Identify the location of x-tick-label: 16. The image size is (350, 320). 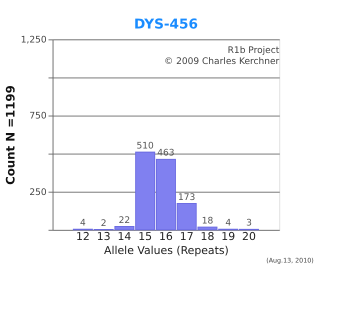
(166, 237).